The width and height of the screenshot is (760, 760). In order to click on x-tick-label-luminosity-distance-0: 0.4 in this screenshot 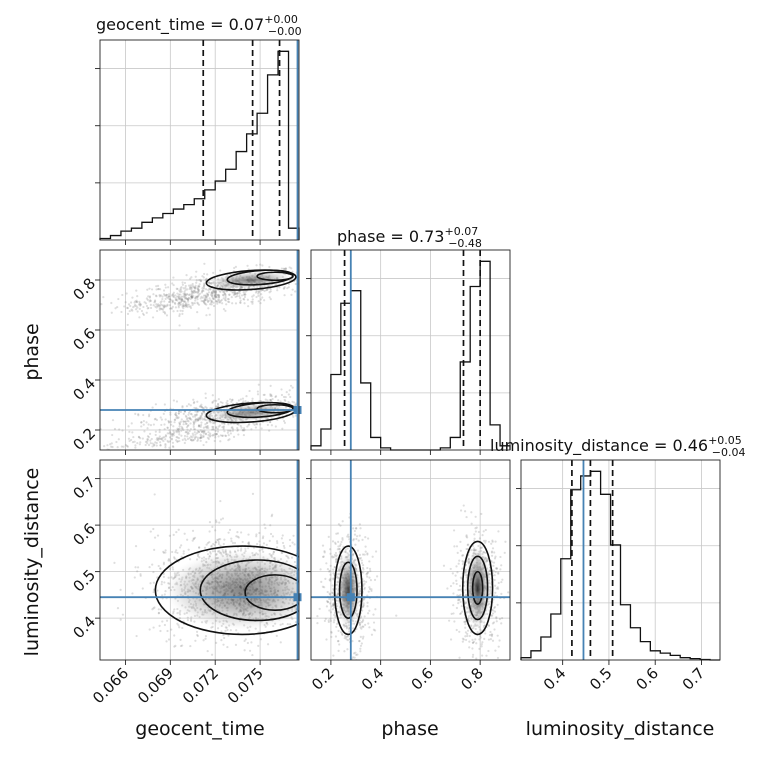, I will do `click(555, 679)`.